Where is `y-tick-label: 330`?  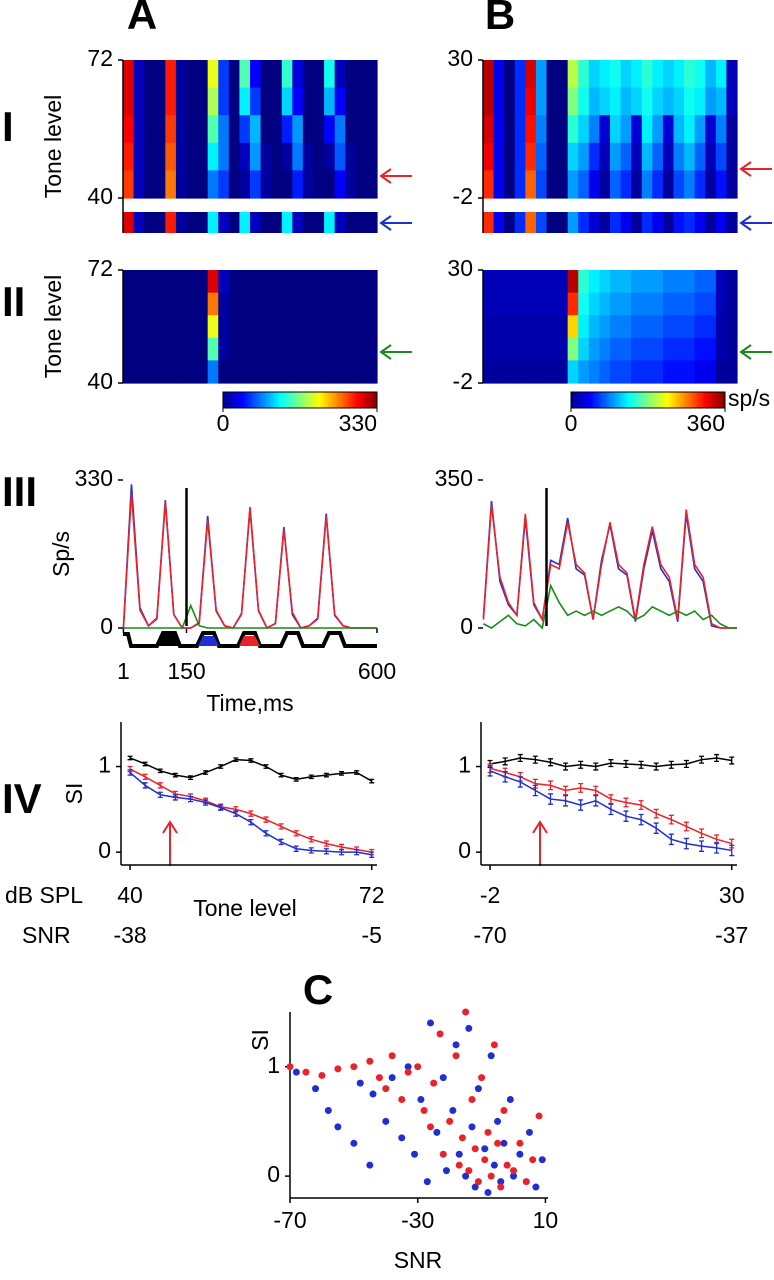 y-tick-label: 330 is located at coordinates (94, 478).